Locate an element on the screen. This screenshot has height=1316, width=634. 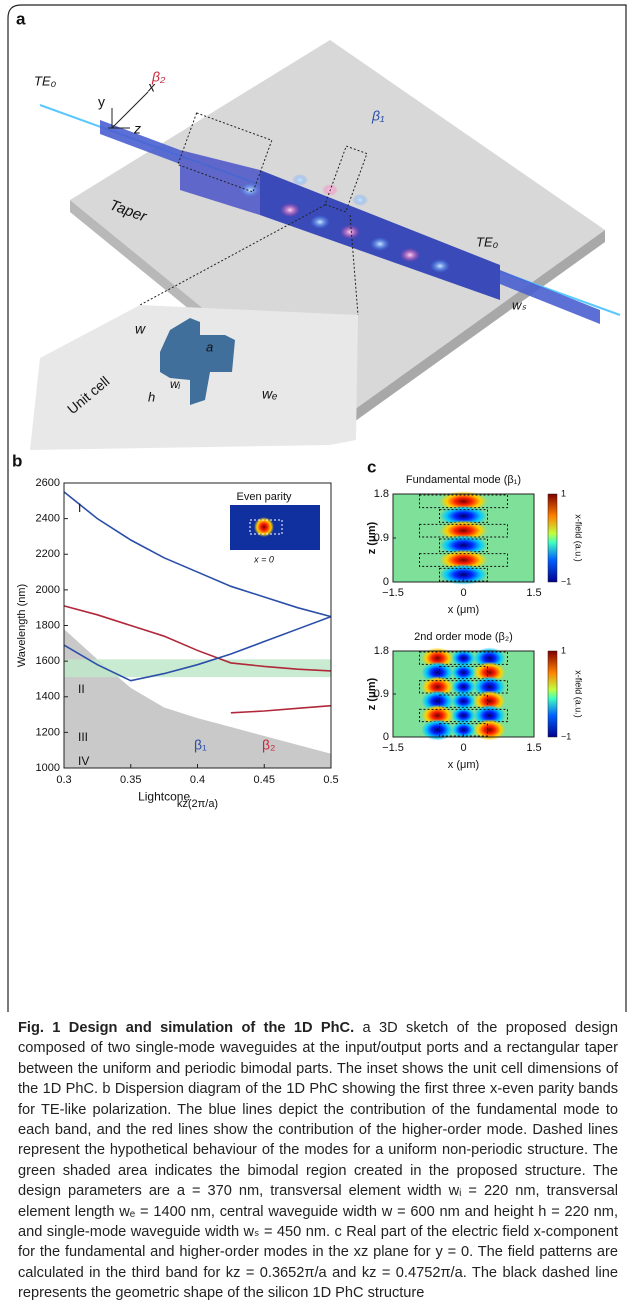
x-tick-label: 0.5 is located at coordinates (330, 780).